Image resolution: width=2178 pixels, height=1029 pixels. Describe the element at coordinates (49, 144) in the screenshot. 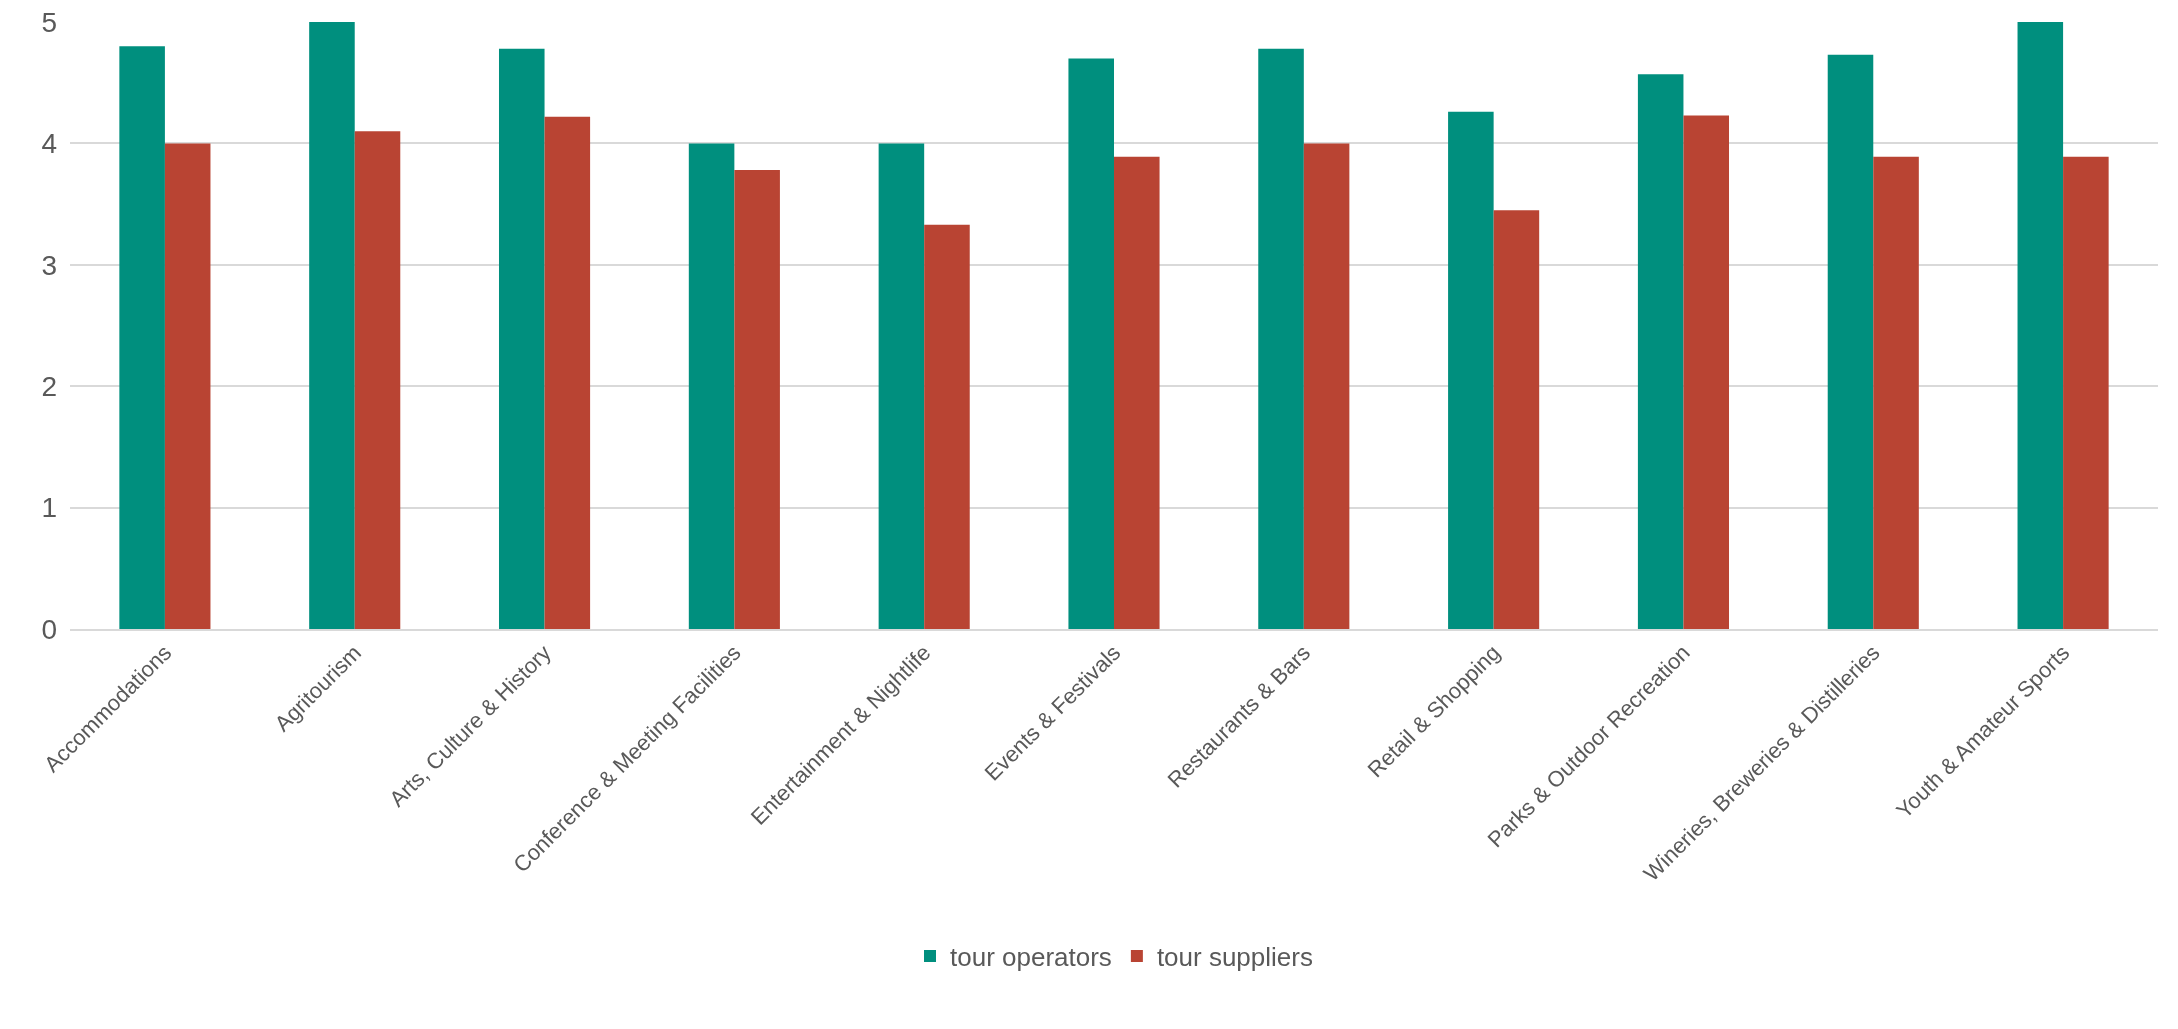

I see `y-tick-label: 4` at that location.